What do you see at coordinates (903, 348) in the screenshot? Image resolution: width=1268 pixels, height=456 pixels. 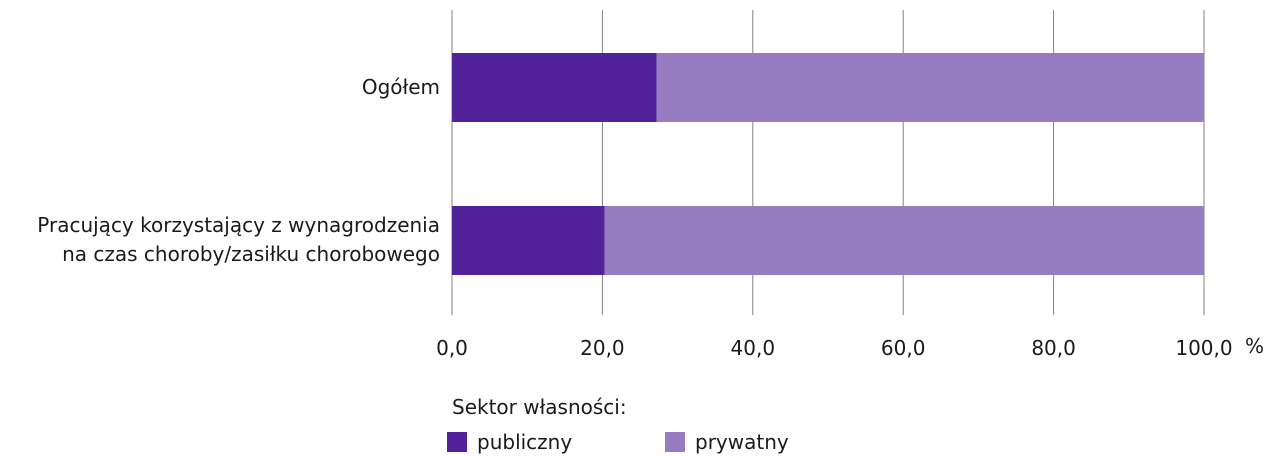 I see `x-tick-label: 60,0` at bounding box center [903, 348].